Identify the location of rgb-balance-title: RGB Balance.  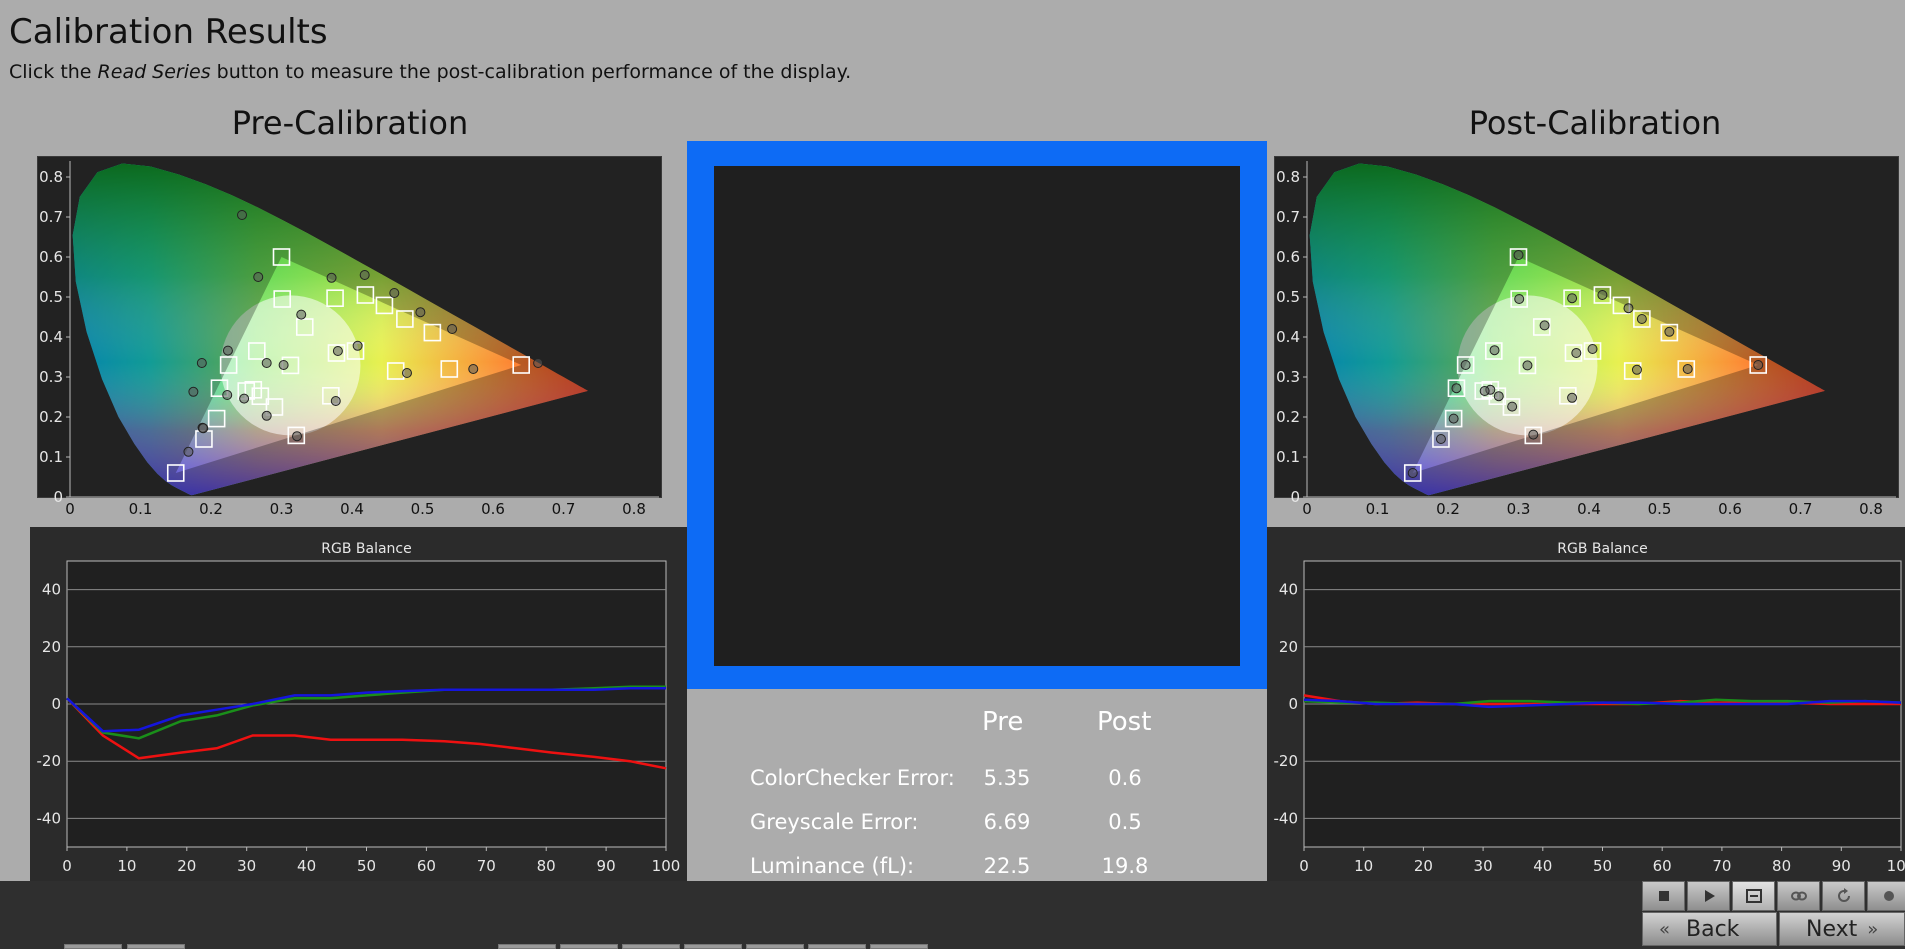
(366, 549).